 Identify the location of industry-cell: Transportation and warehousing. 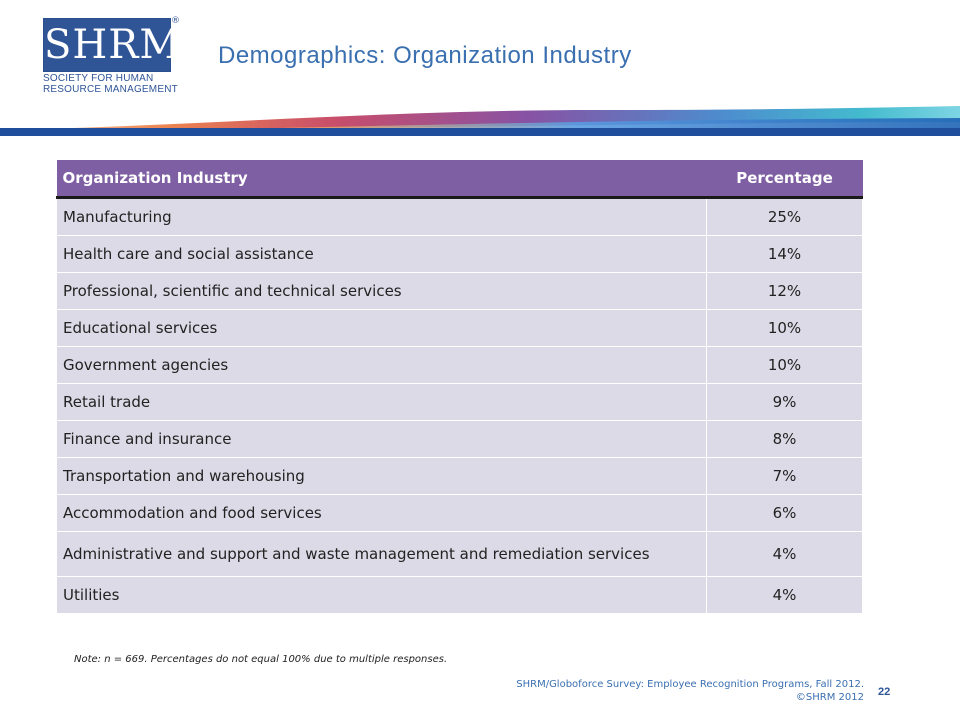
(381, 476).